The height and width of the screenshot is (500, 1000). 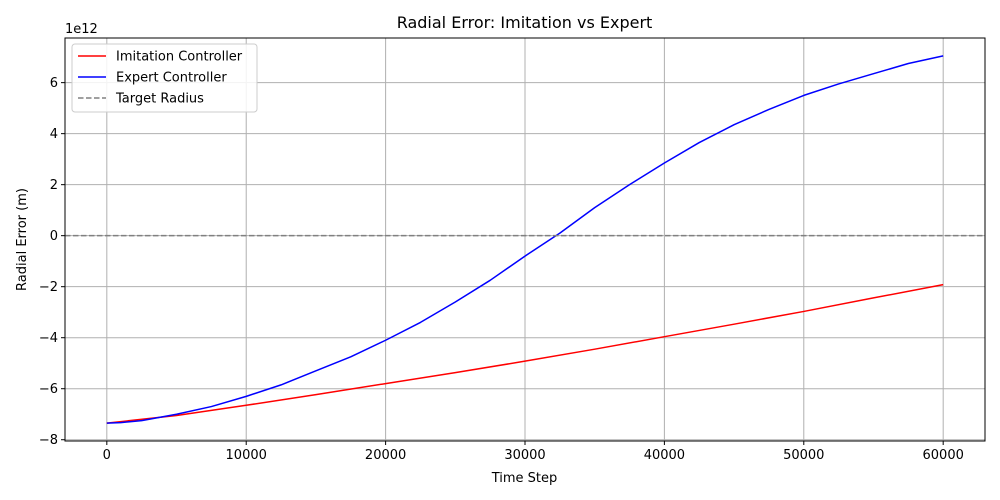 I want to click on y-axis-ticks: −8 −6 −4 −2 0 2 4 6, so click(x=52, y=262).